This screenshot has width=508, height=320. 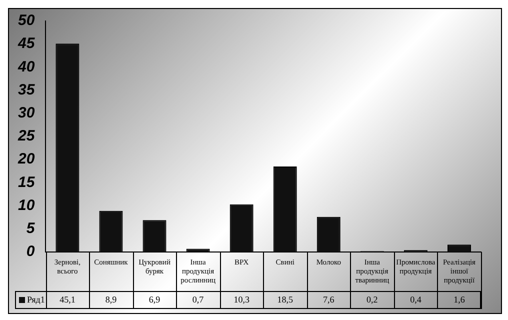 What do you see at coordinates (31, 251) in the screenshot?
I see `y-tick-label: 0` at bounding box center [31, 251].